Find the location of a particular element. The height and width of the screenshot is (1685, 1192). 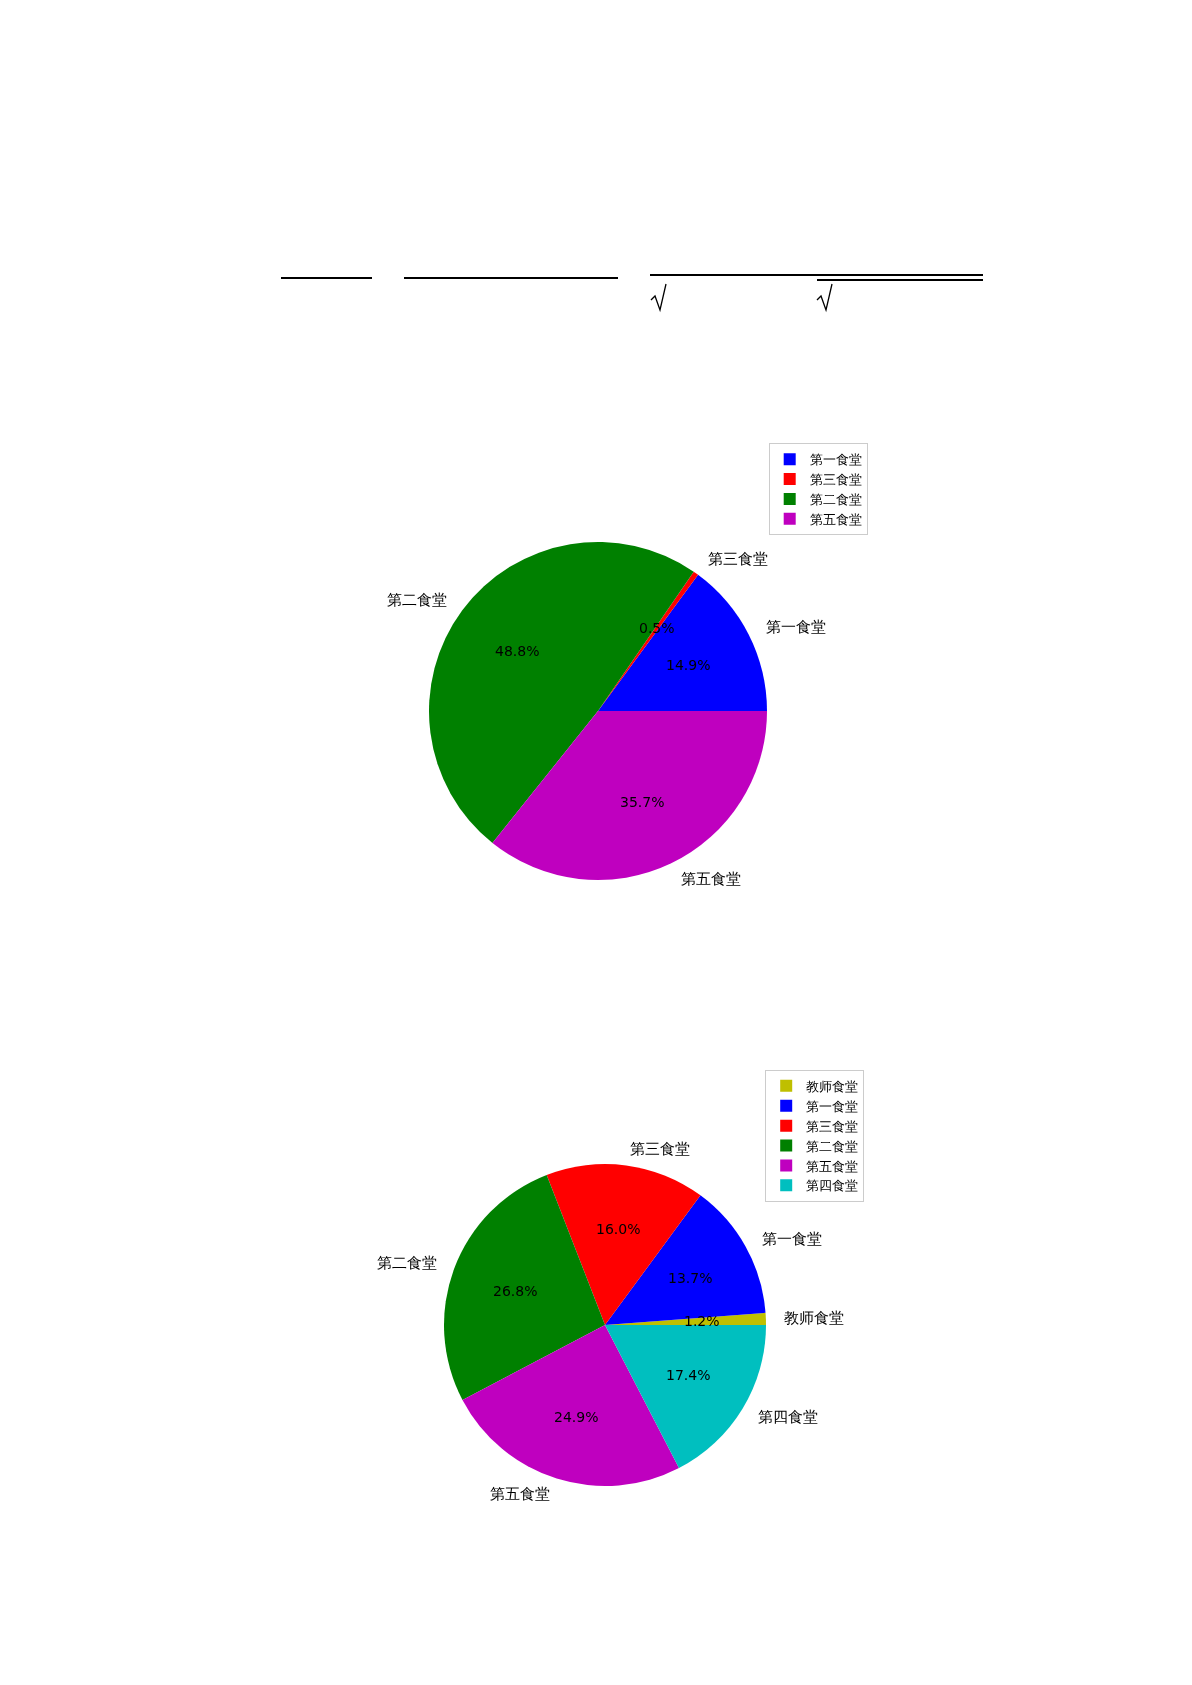

data-label: 17.4% is located at coordinates (688, 1375).